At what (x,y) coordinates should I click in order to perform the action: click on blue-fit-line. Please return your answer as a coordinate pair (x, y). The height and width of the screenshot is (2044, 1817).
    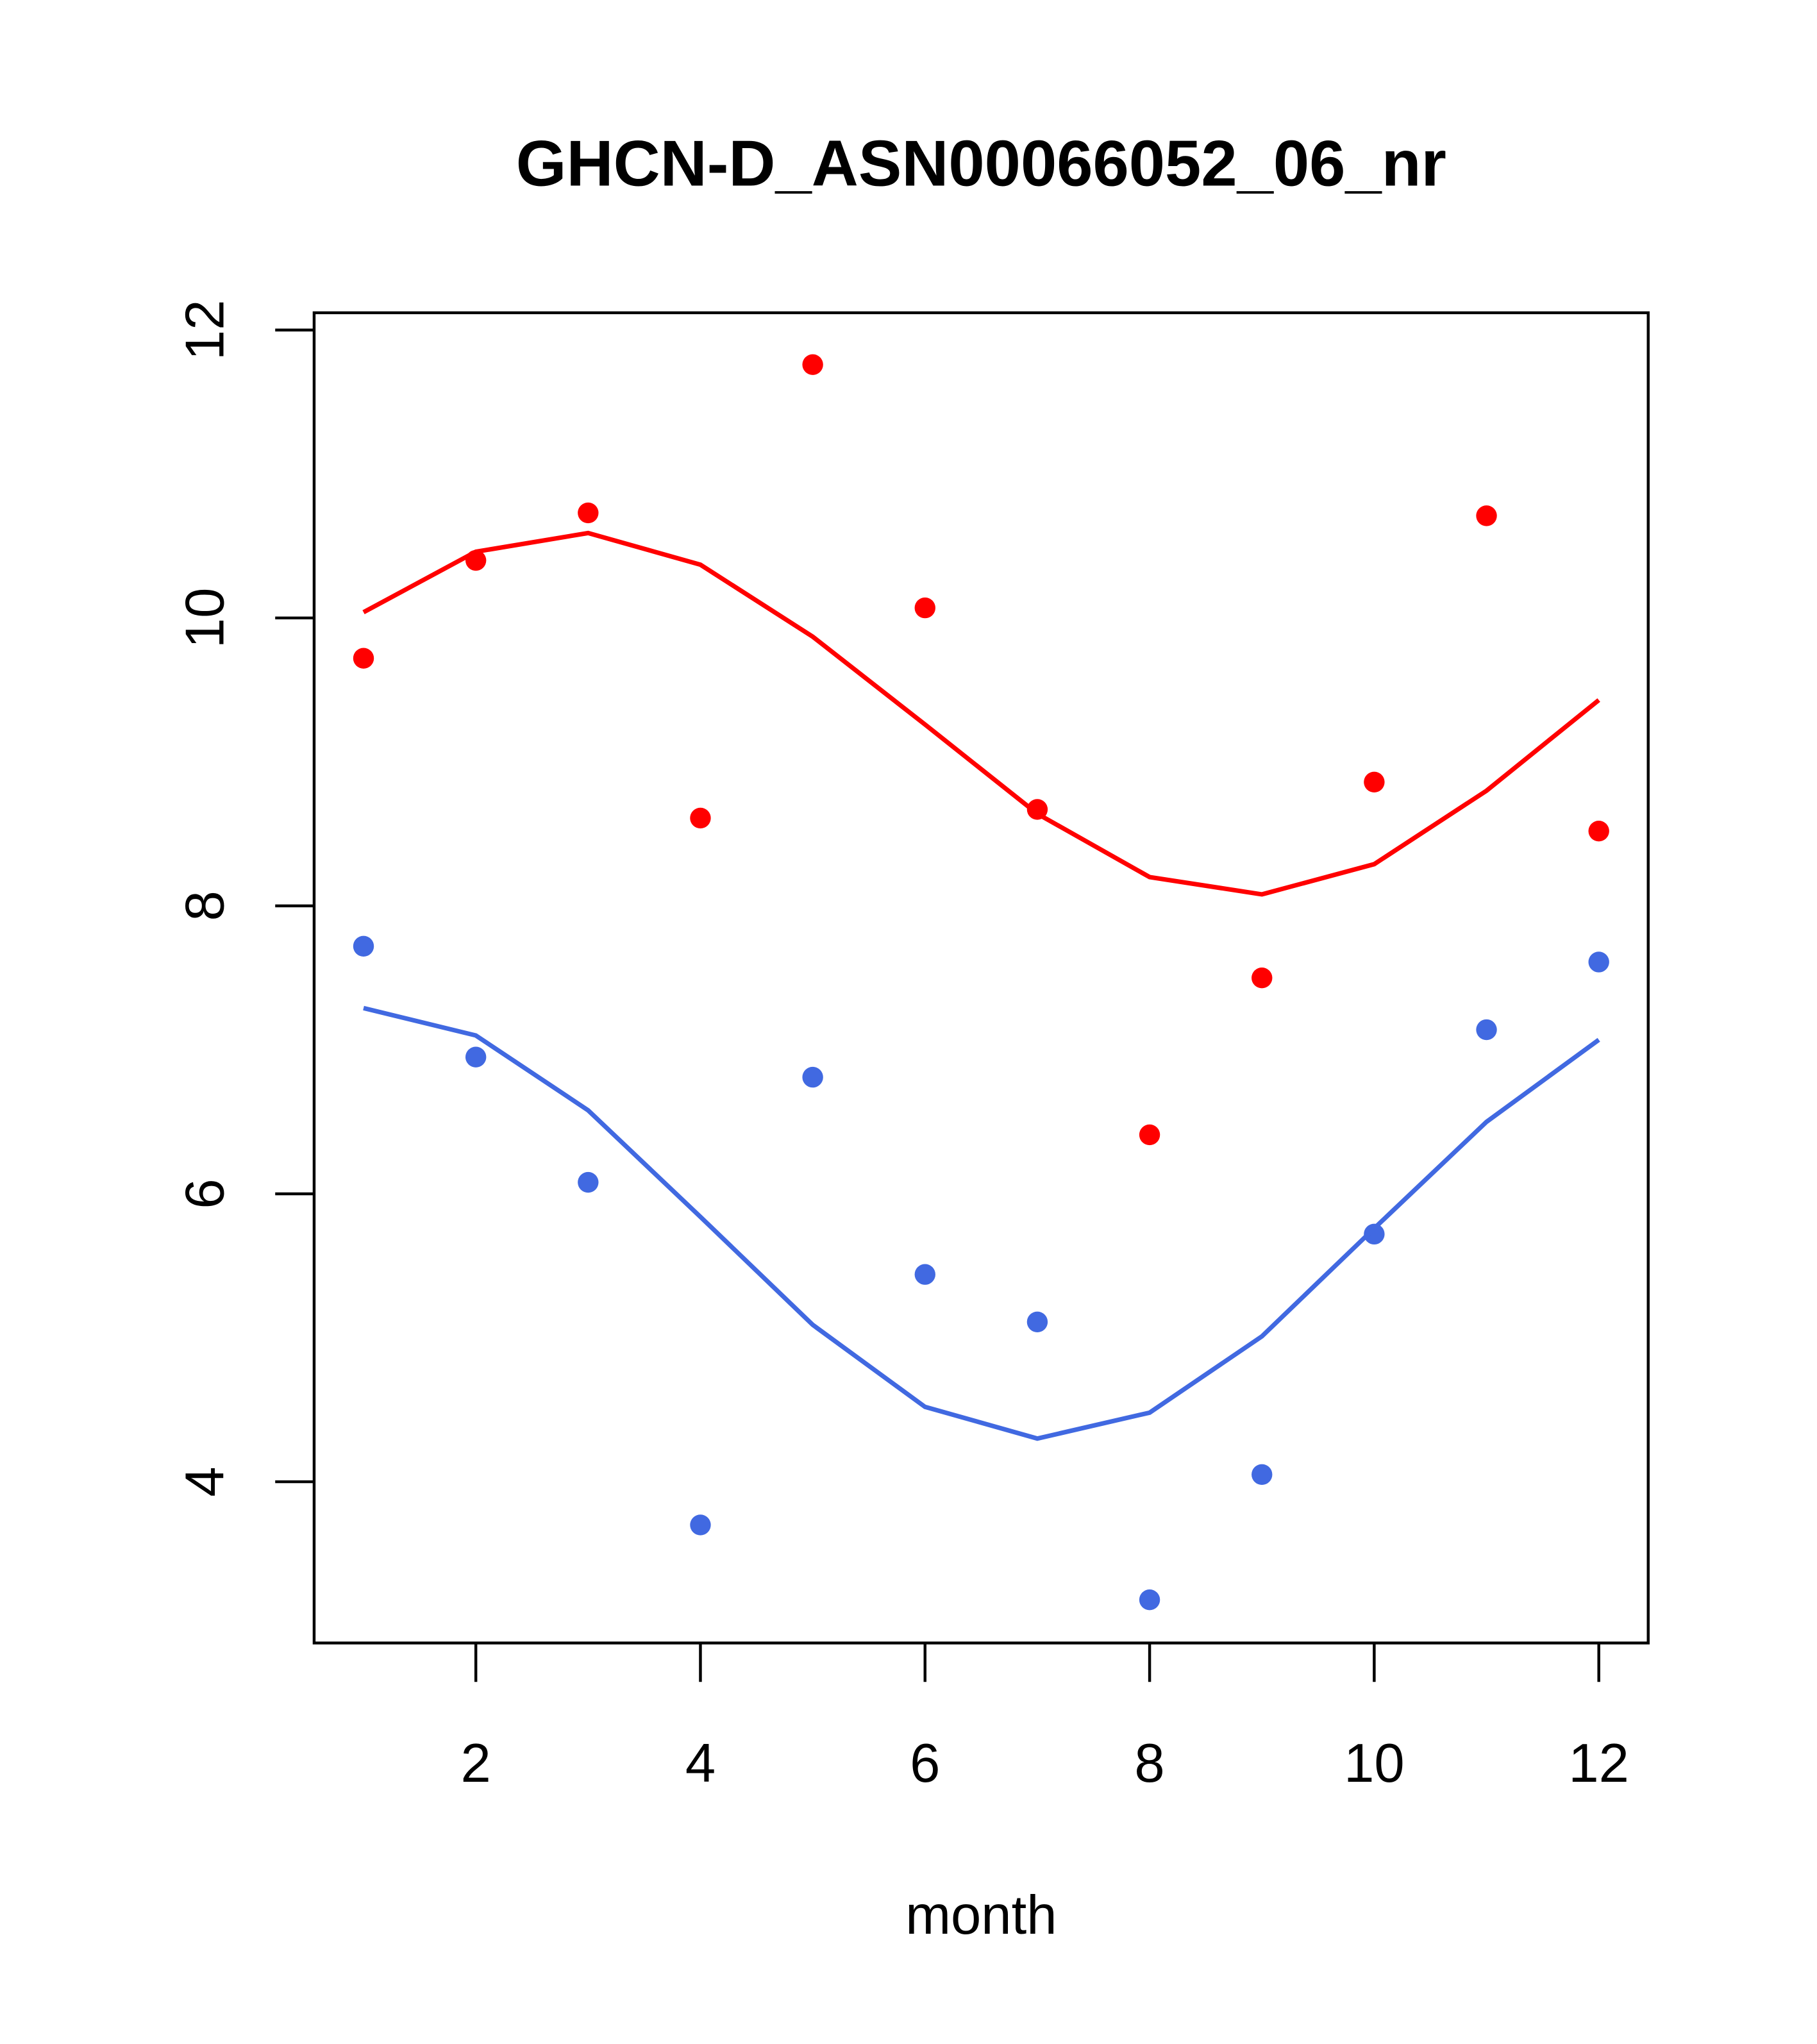
    Looking at the image, I should click on (981, 1223).